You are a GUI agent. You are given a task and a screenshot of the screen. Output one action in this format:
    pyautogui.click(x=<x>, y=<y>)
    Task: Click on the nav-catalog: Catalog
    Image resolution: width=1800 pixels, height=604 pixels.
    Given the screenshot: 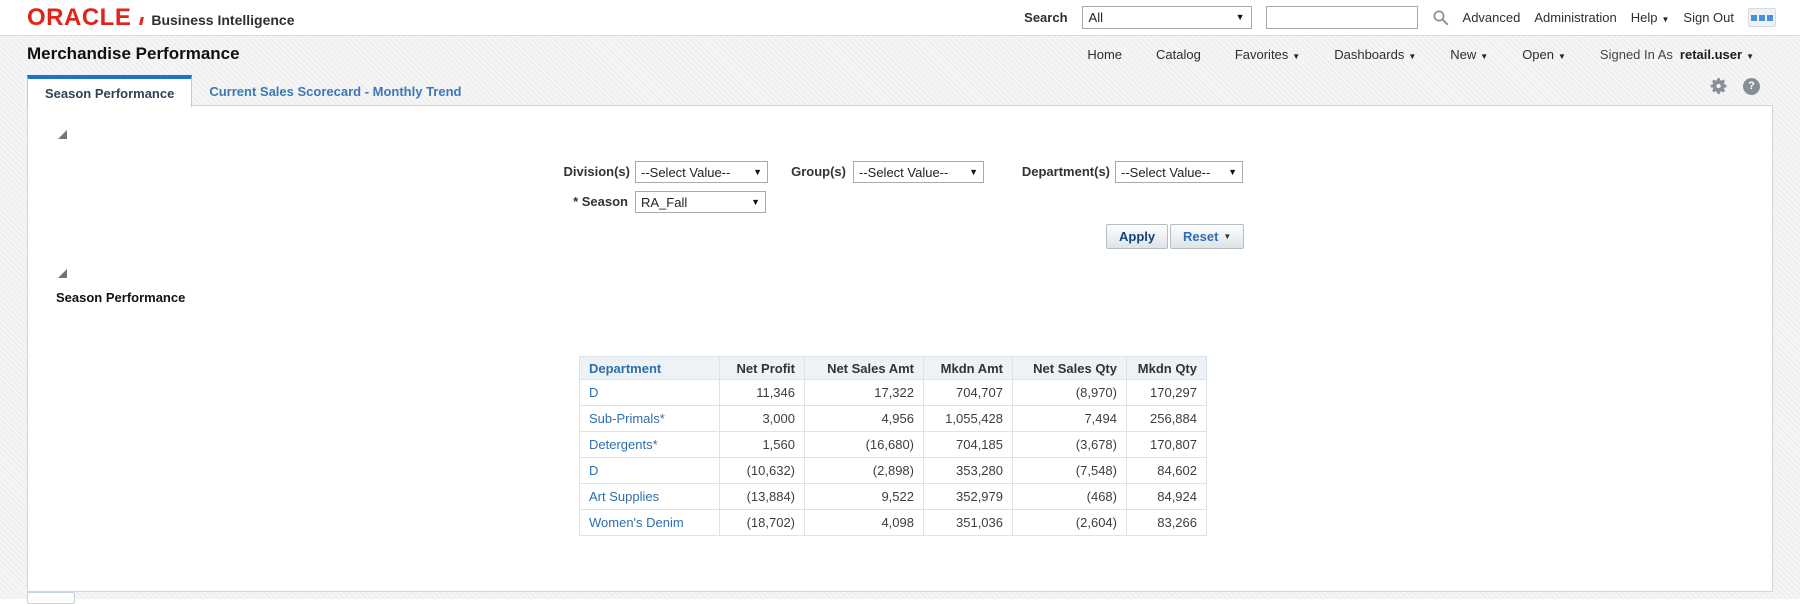 What is the action you would take?
    pyautogui.click(x=1178, y=54)
    